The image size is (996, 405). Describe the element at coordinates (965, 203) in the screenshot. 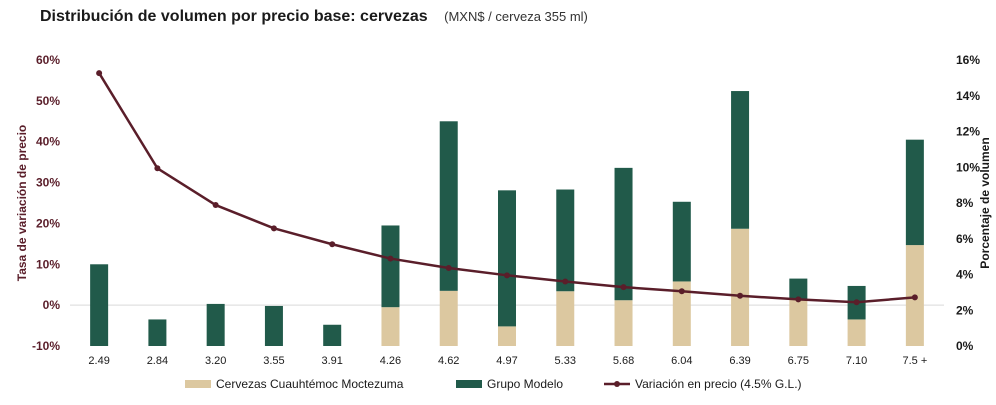

I see `y-right-tick-label: 8%` at that location.